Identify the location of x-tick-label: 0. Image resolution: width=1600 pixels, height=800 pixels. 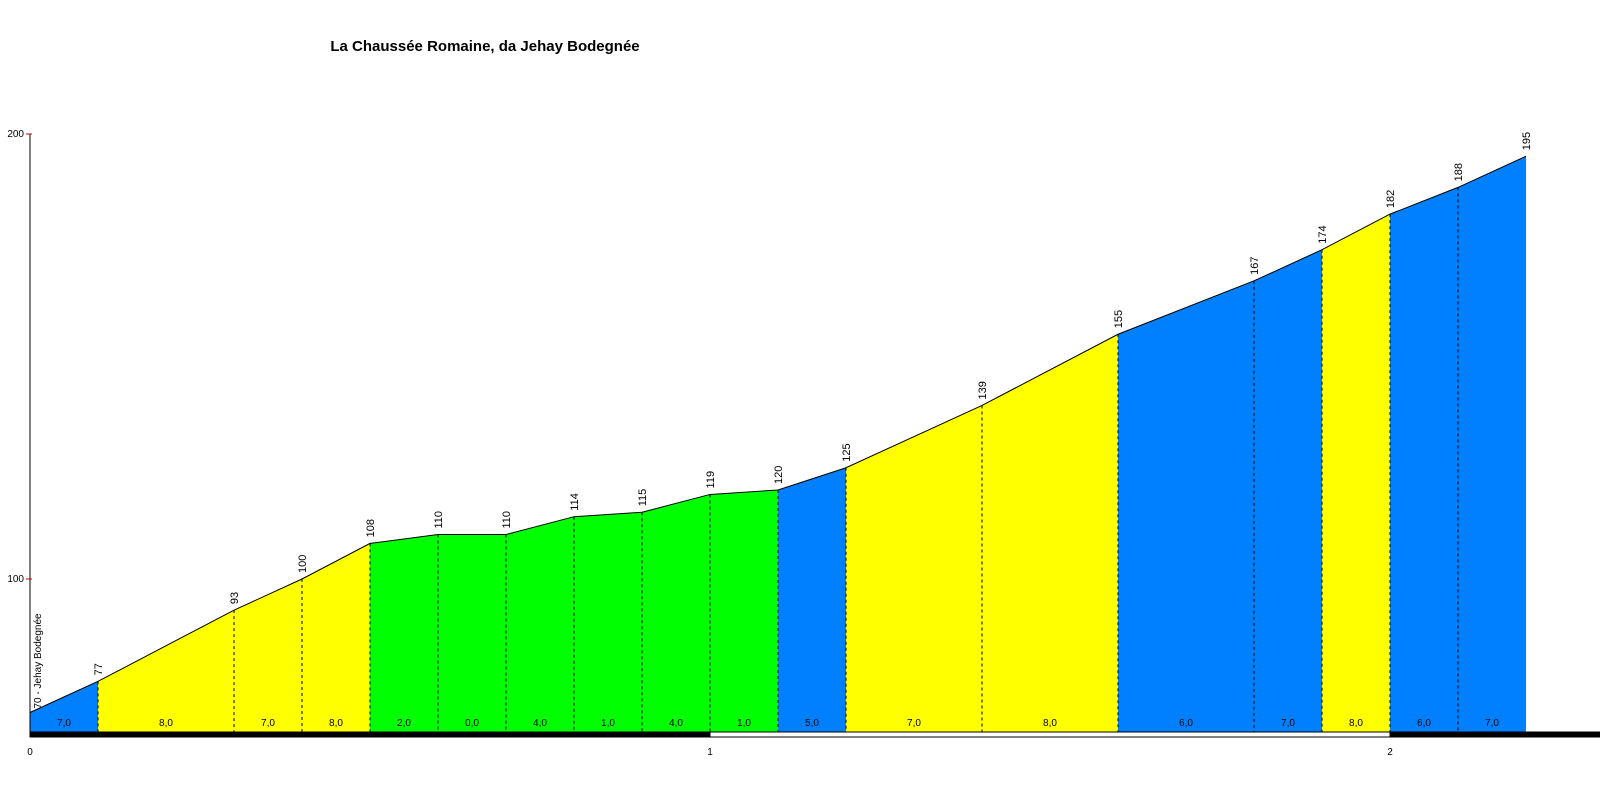
(30, 752).